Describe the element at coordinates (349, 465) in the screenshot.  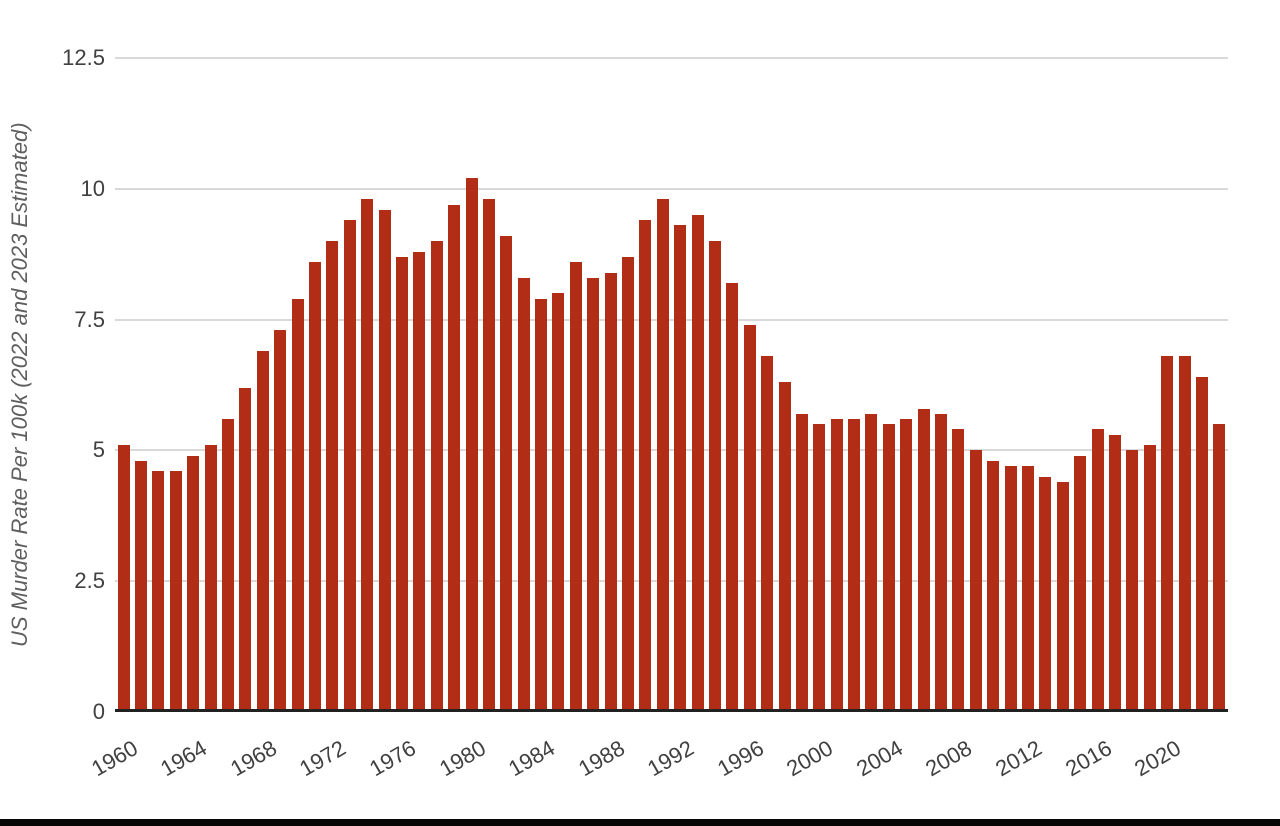
I see `bar-1973` at that location.